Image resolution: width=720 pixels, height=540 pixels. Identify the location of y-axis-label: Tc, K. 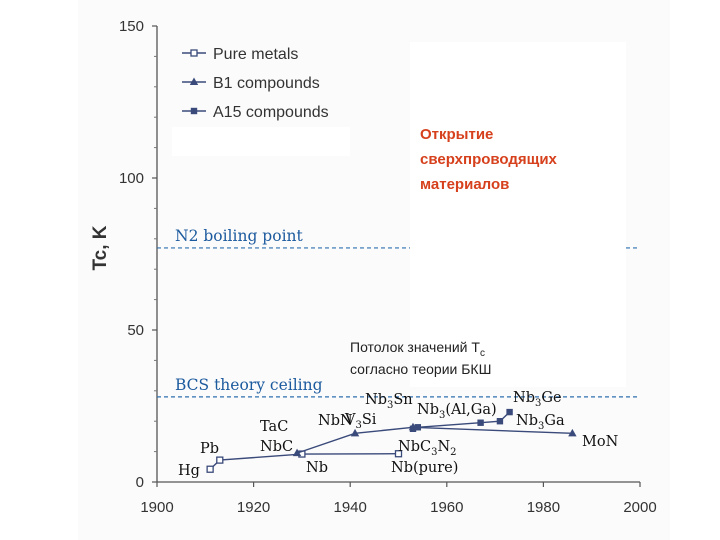
(100, 247).